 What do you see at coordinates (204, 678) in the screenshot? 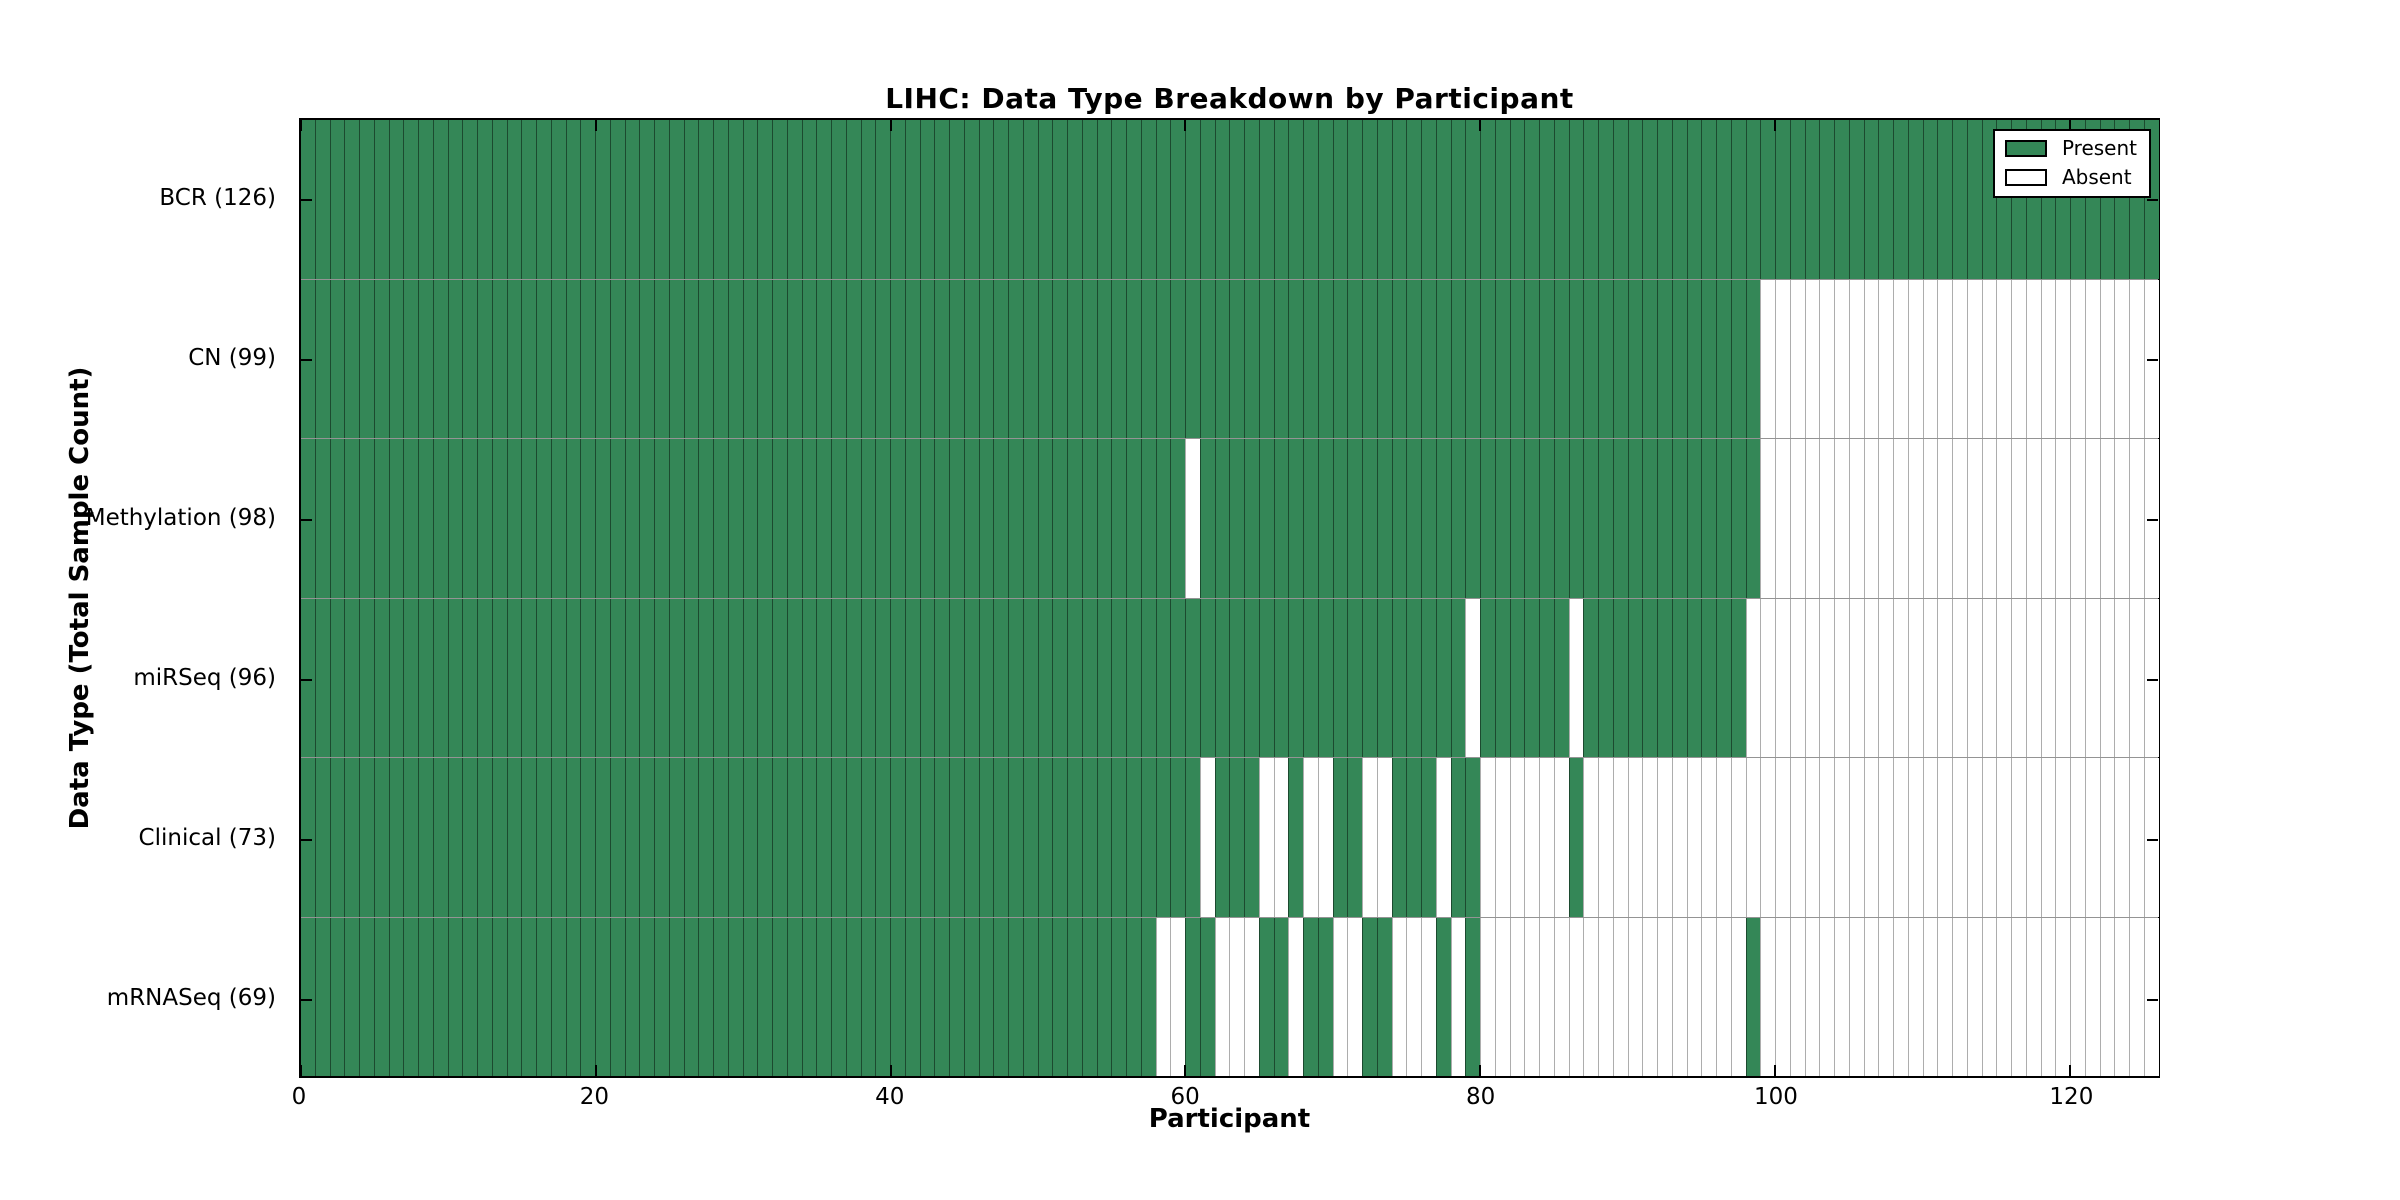
I see `row-label-miRSeq: miRSeq (96)` at bounding box center [204, 678].